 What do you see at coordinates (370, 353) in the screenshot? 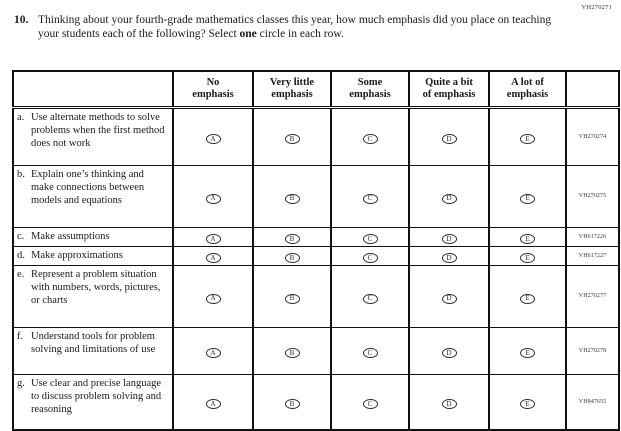
I see `answer-bubble-f-C: C` at bounding box center [370, 353].